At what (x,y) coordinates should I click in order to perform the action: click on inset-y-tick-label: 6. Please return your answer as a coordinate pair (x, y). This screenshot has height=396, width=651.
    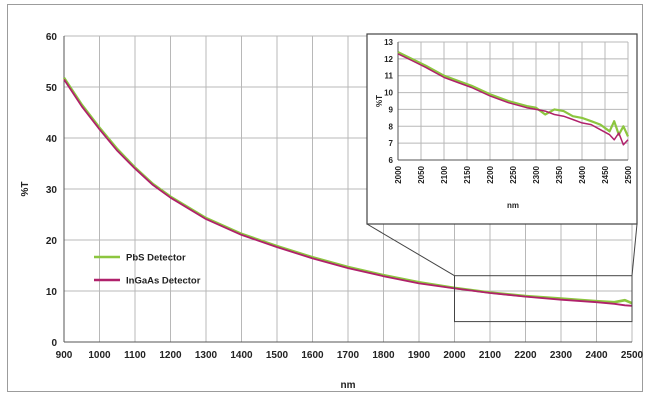
    Looking at the image, I should click on (391, 160).